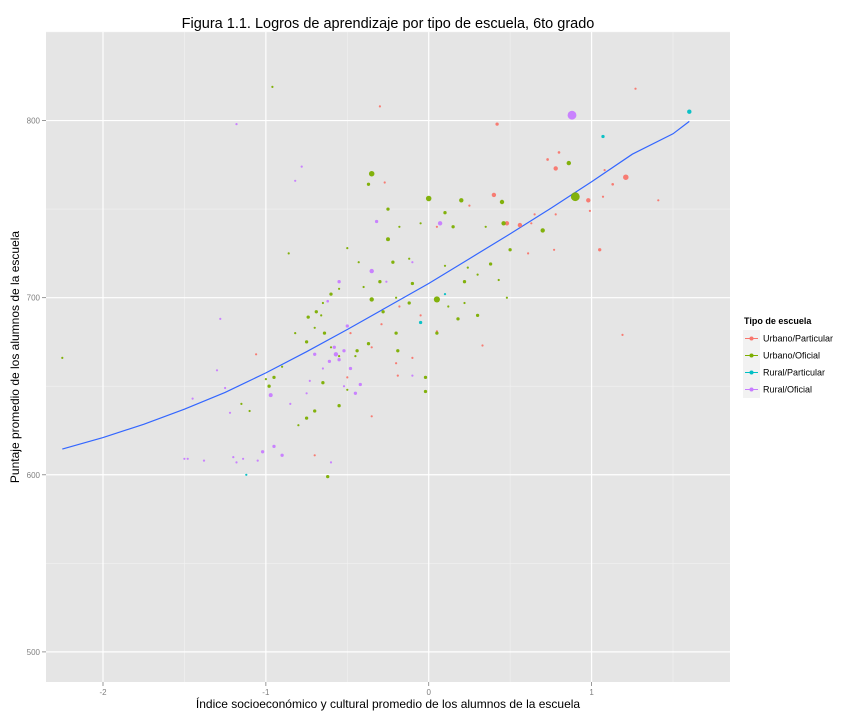 The width and height of the screenshot is (864, 720). Describe the element at coordinates (751, 389) in the screenshot. I see `legend-key-rural-oficial` at that location.